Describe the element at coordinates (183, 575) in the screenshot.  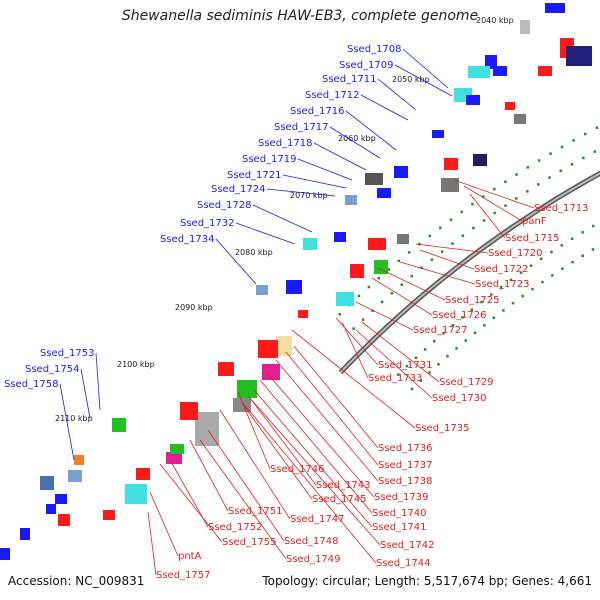
I see `reverse-gene-label: Ssed_1757` at that location.